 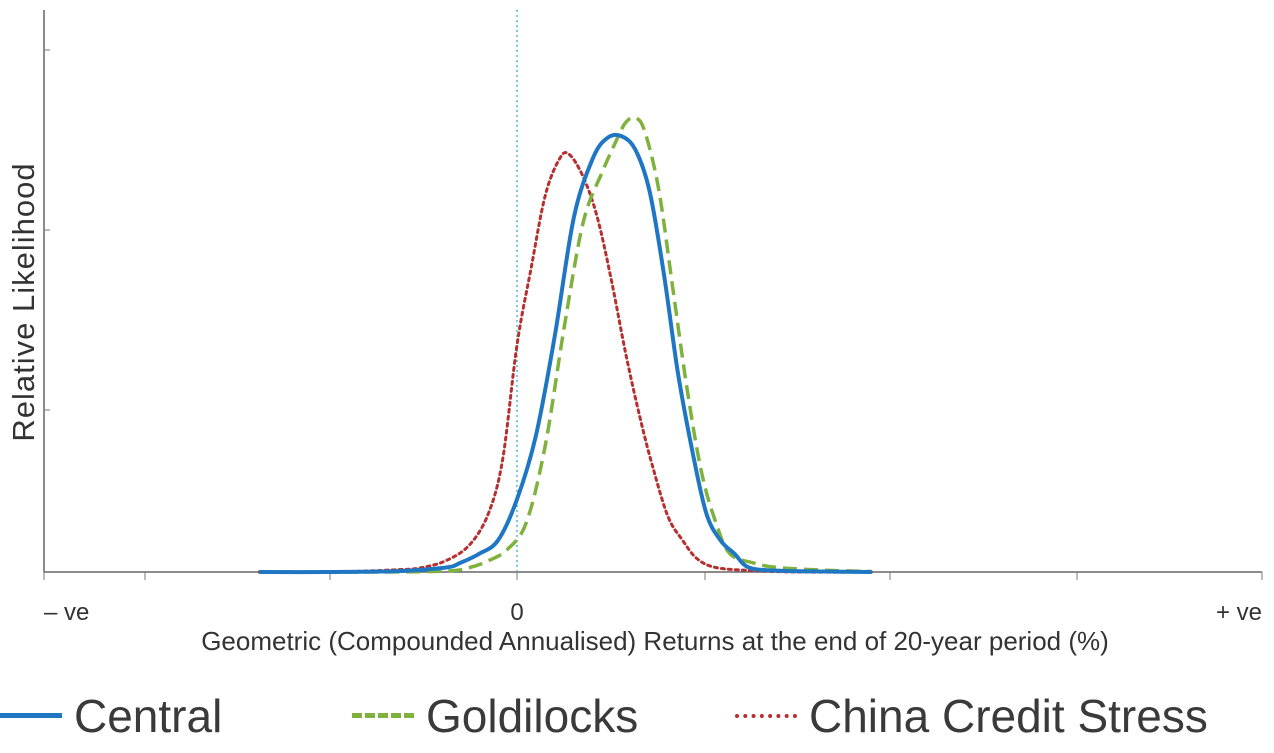 What do you see at coordinates (766, 715) in the screenshot?
I see `legend-swatch-china-credit-stress` at bounding box center [766, 715].